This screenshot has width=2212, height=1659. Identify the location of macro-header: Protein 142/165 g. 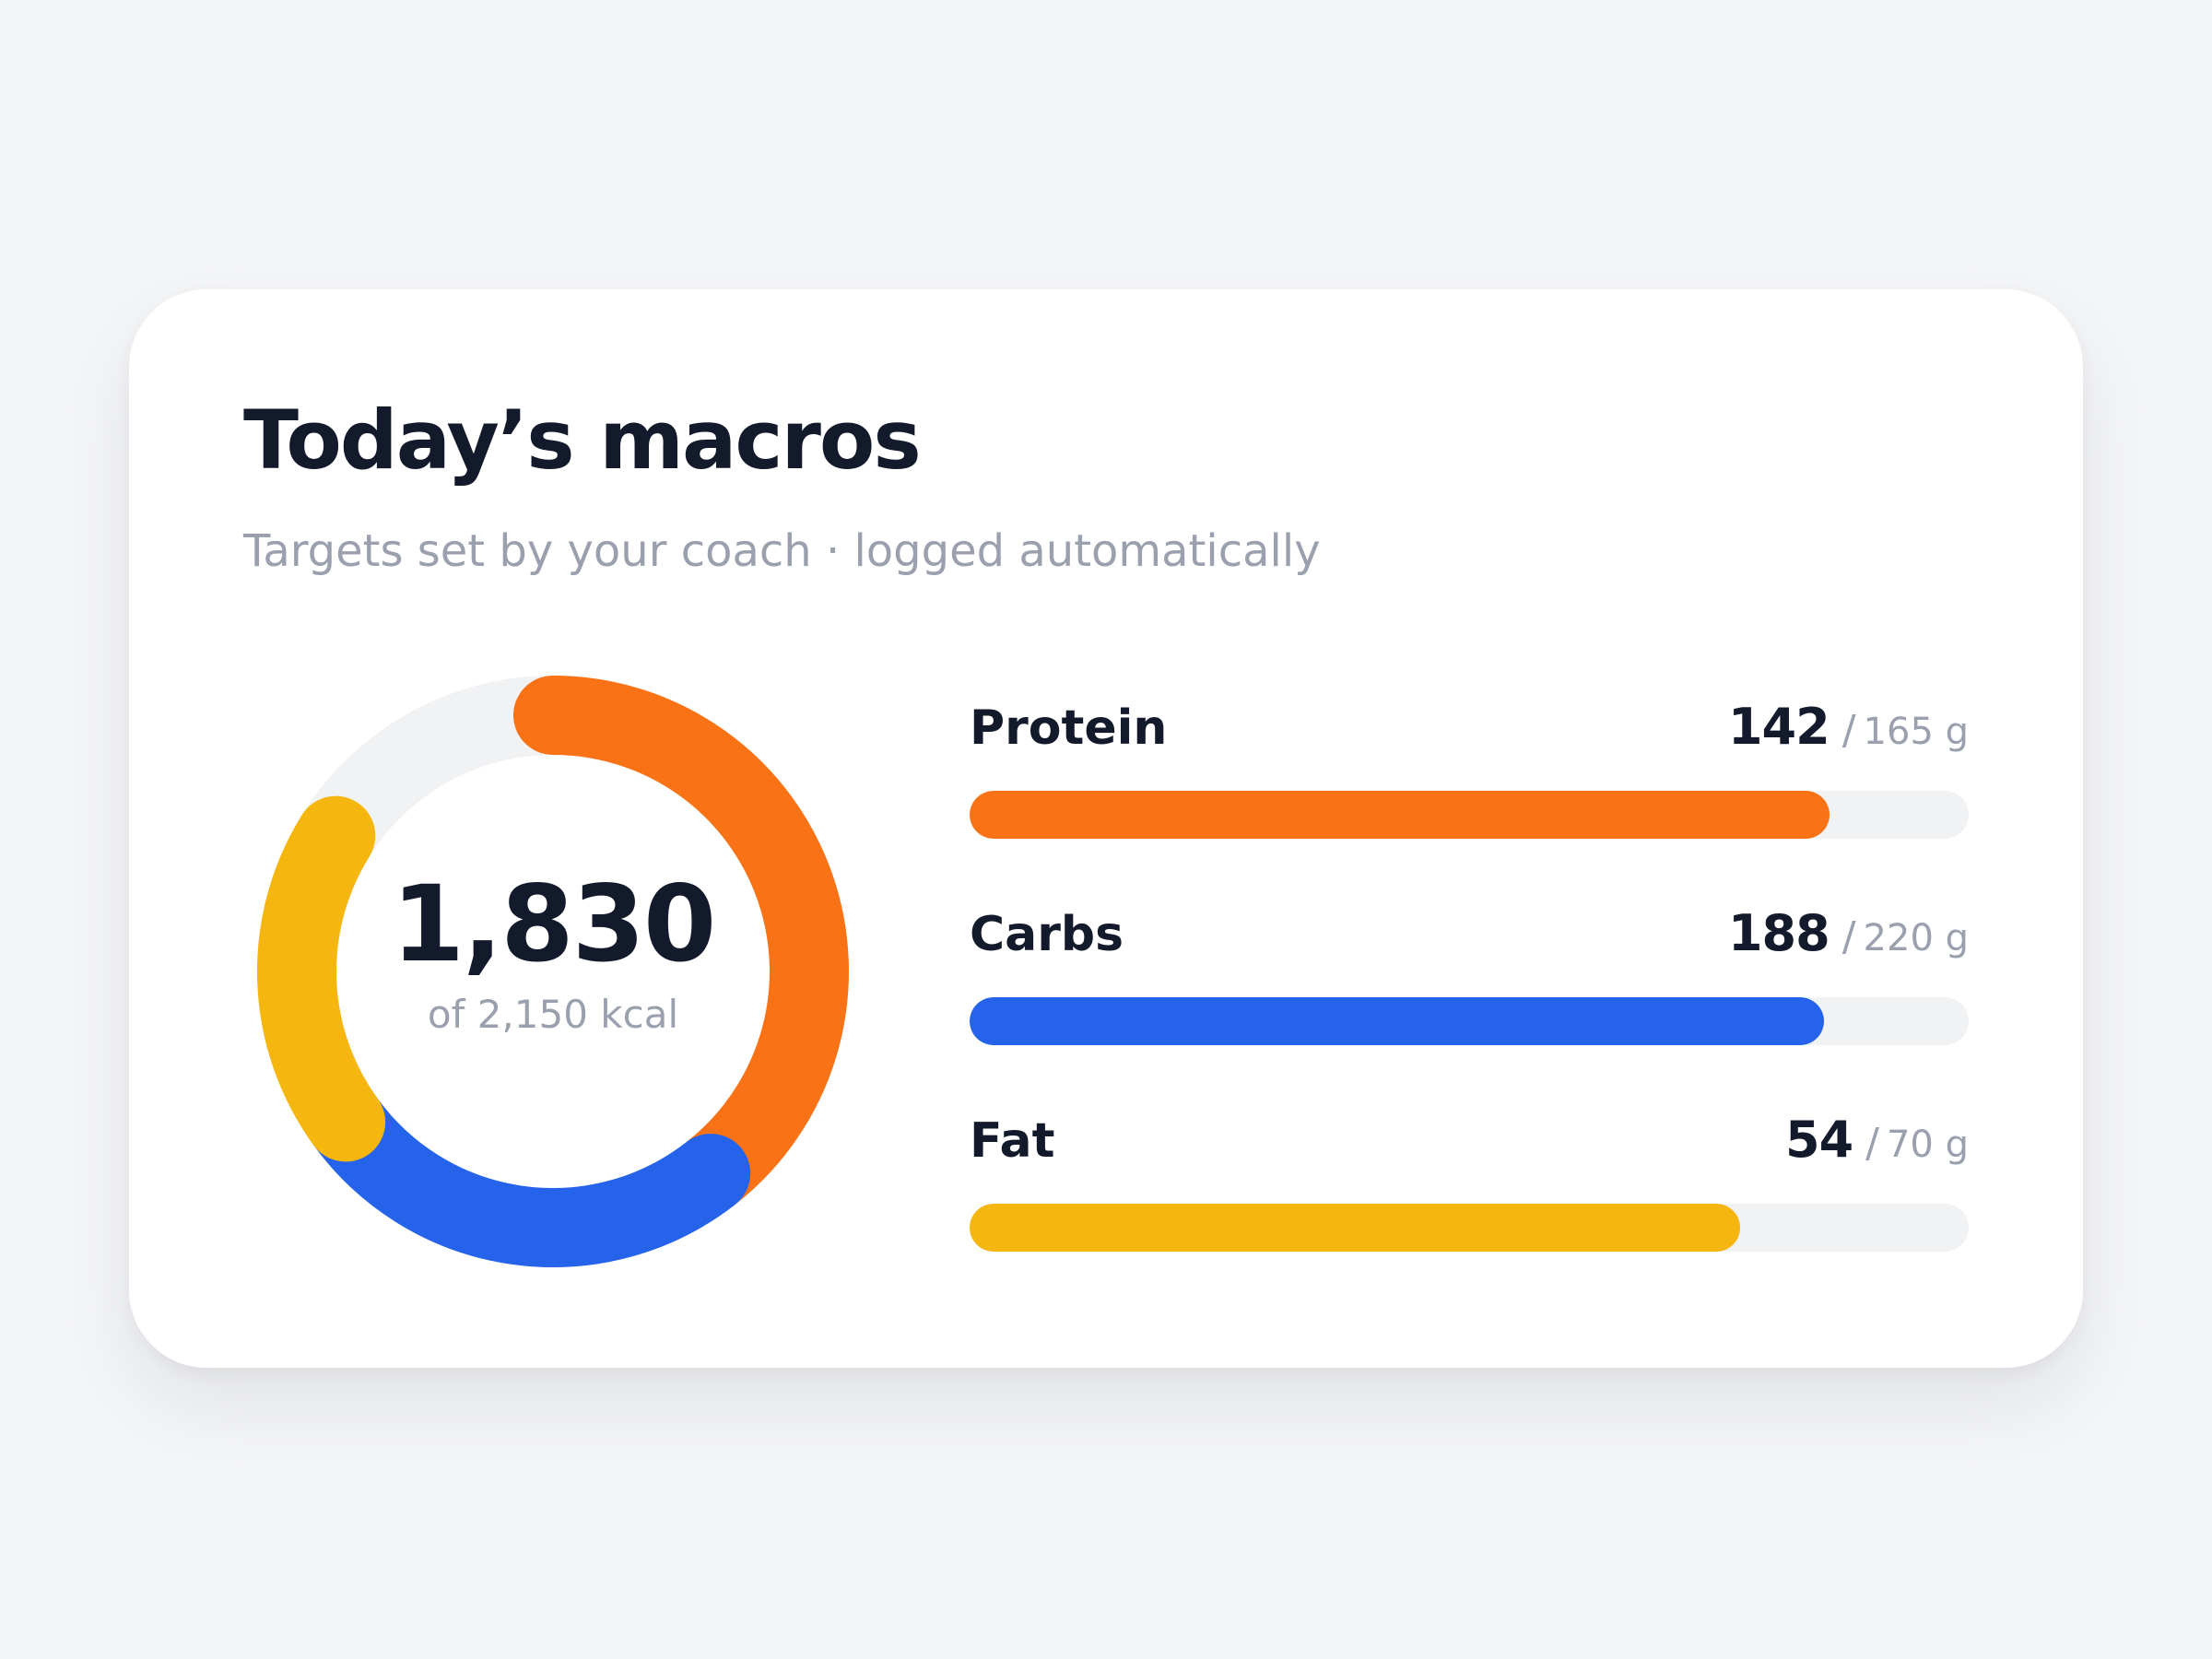
(1469, 728).